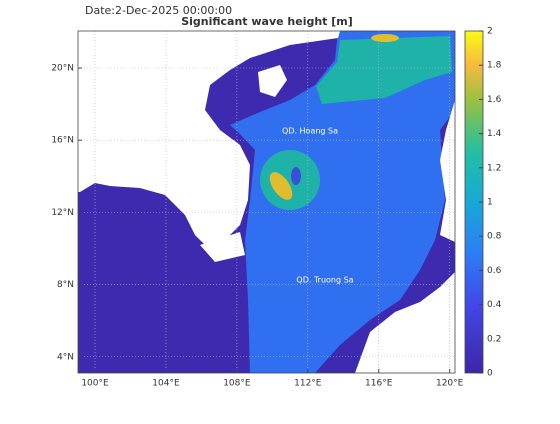  I want to click on colorbar-tick-label: 0.4, so click(494, 305).